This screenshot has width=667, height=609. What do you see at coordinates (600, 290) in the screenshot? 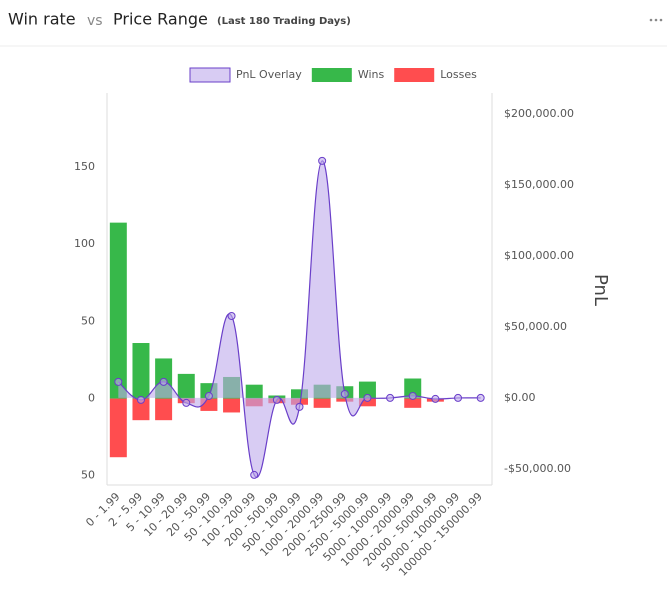
I see `y2-axis-title: PnL` at bounding box center [600, 290].